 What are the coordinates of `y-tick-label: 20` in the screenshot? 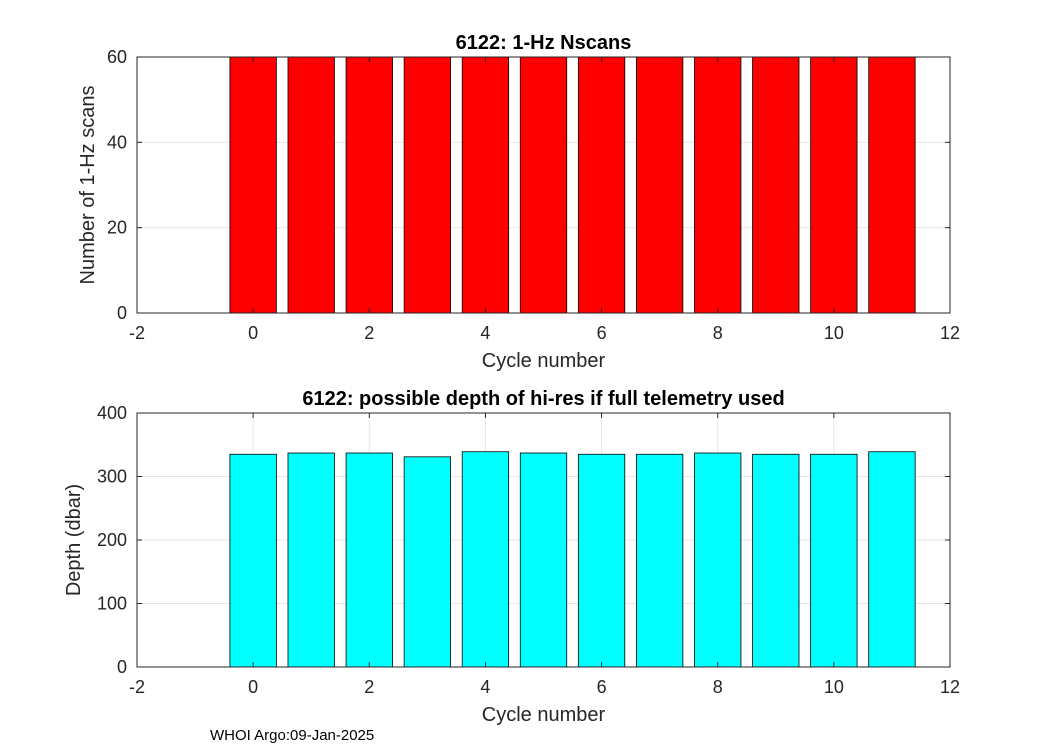 It's located at (117, 228).